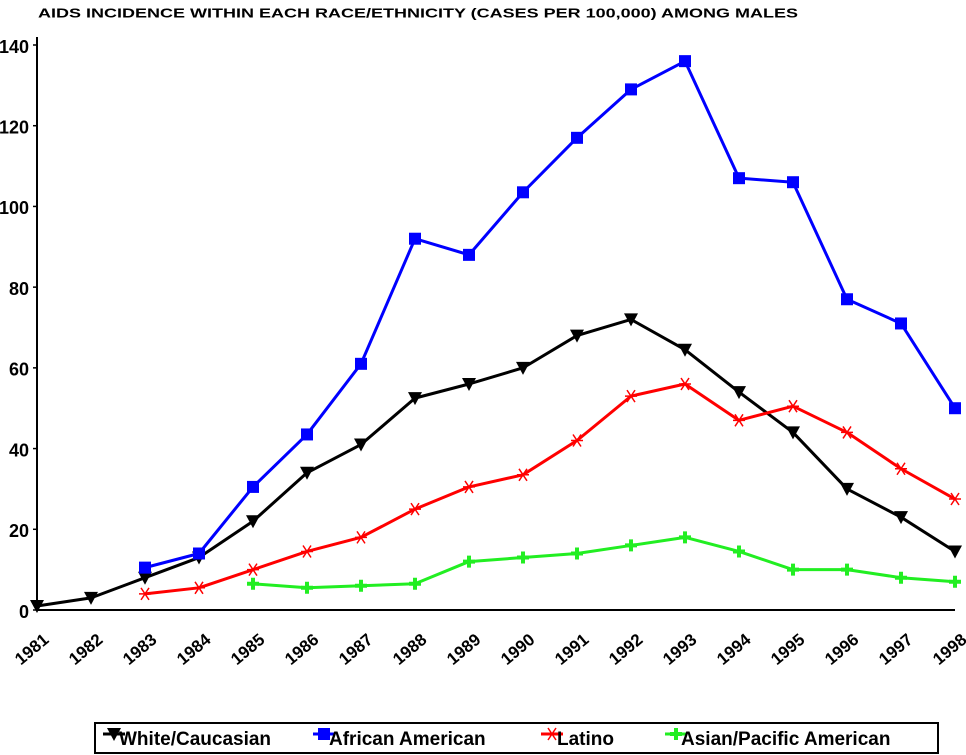 Image resolution: width=966 pixels, height=755 pixels. I want to click on x-tick-label: 1992, so click(625, 649).